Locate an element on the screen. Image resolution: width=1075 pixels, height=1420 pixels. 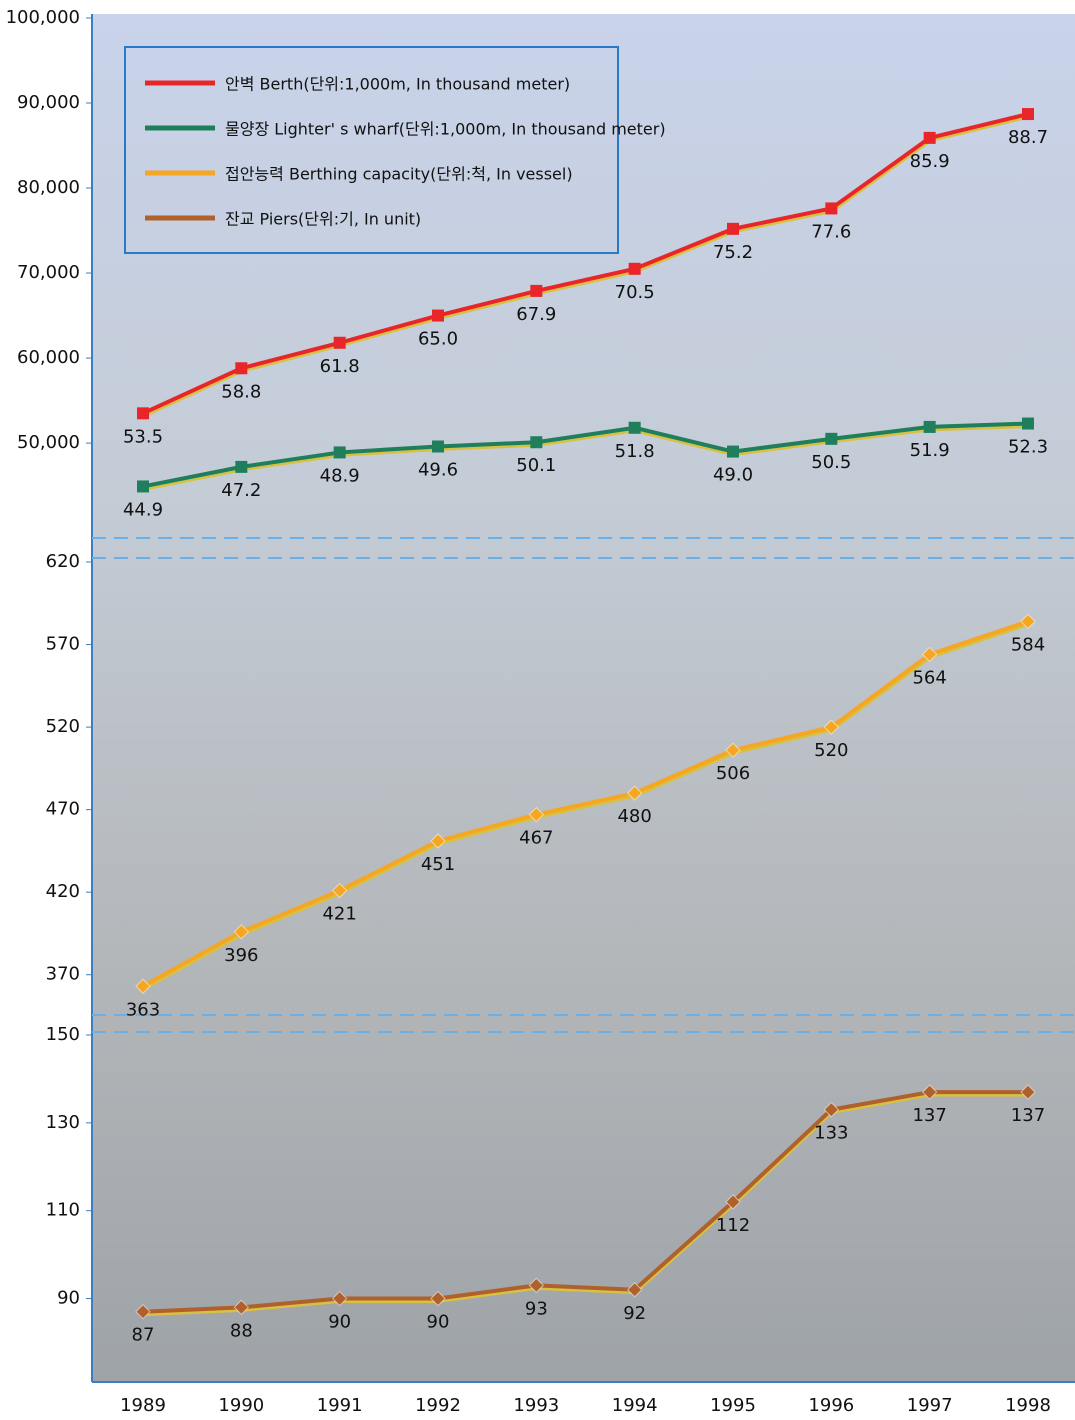
data-label: 480 is located at coordinates (634, 816).